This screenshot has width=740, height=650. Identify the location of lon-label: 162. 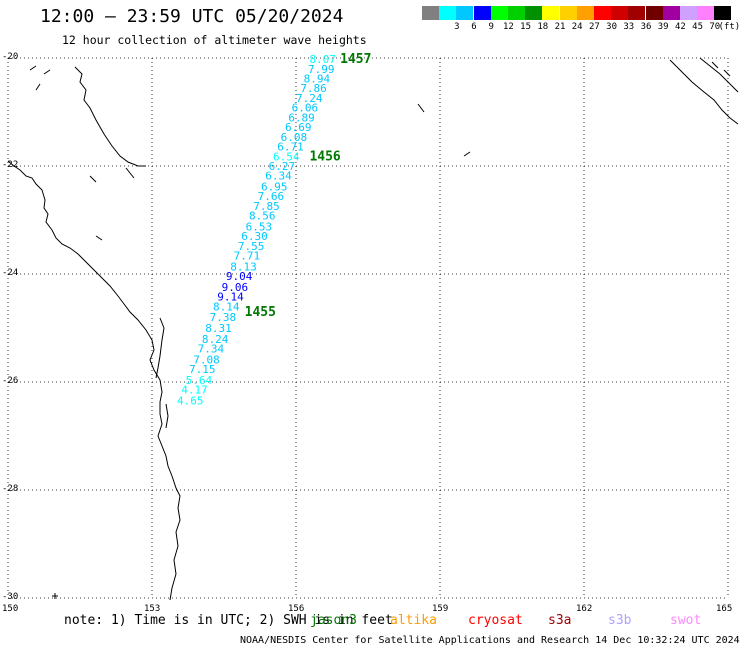
(584, 609).